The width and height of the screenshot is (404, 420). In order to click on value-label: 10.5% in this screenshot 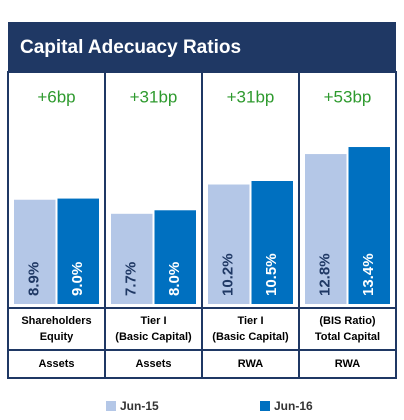, I will do `click(271, 274)`.